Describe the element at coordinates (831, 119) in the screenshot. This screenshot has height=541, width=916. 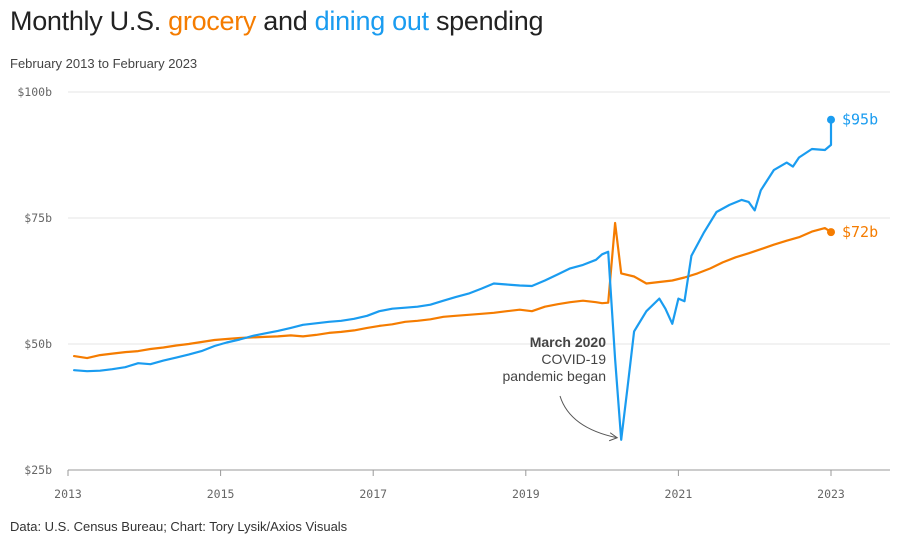
I see `series-end-dot-dining-out` at that location.